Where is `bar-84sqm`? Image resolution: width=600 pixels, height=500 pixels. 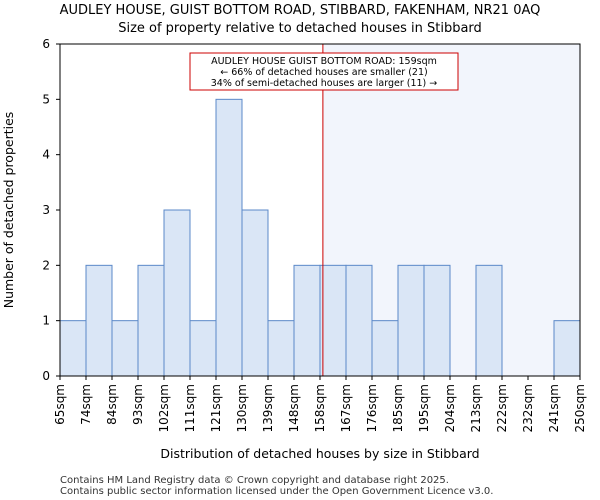 bar-84sqm is located at coordinates (125, 348).